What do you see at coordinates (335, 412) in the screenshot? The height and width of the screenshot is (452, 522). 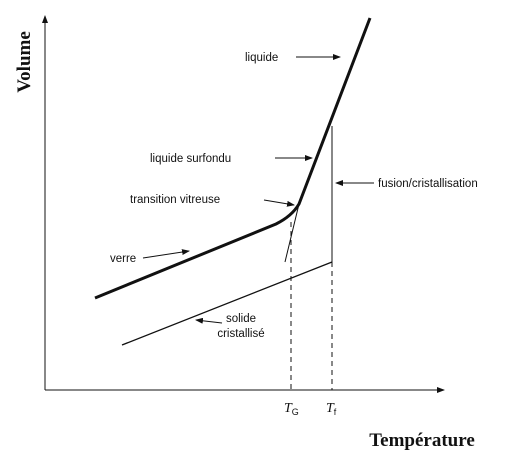 I see `tick-subscript: f` at bounding box center [335, 412].